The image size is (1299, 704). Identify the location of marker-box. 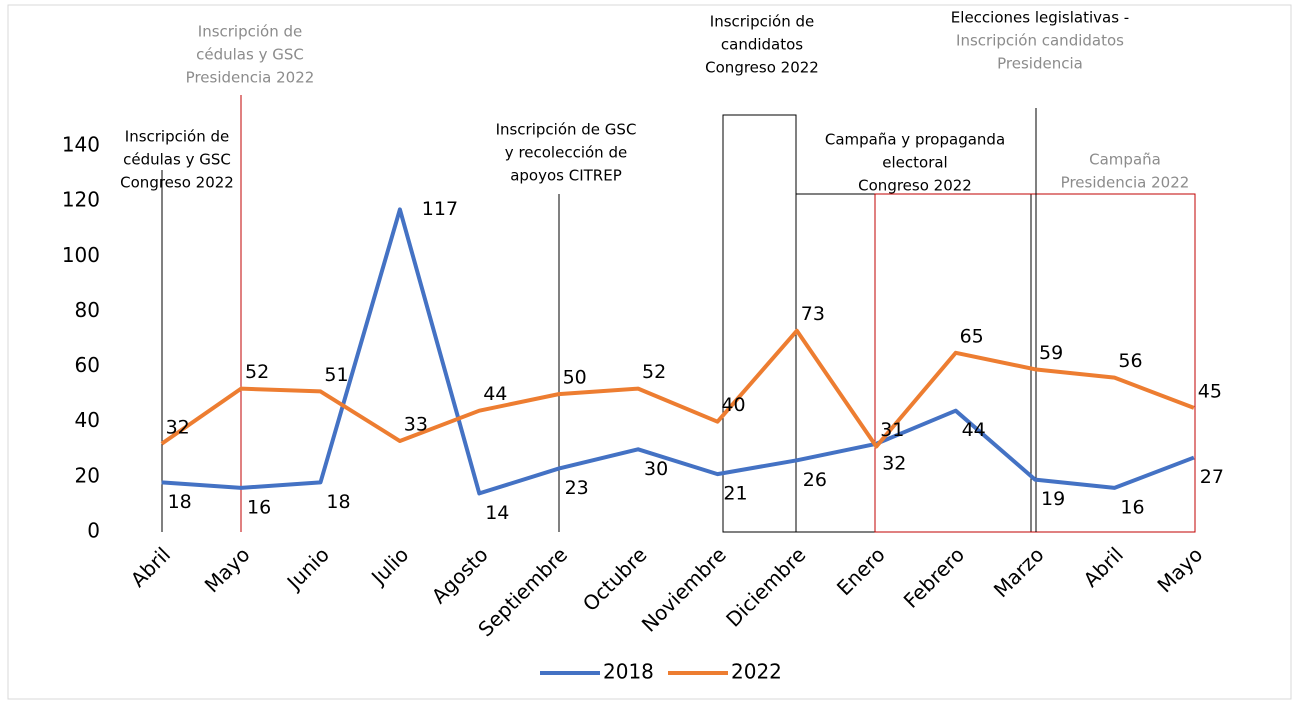
(1035, 363).